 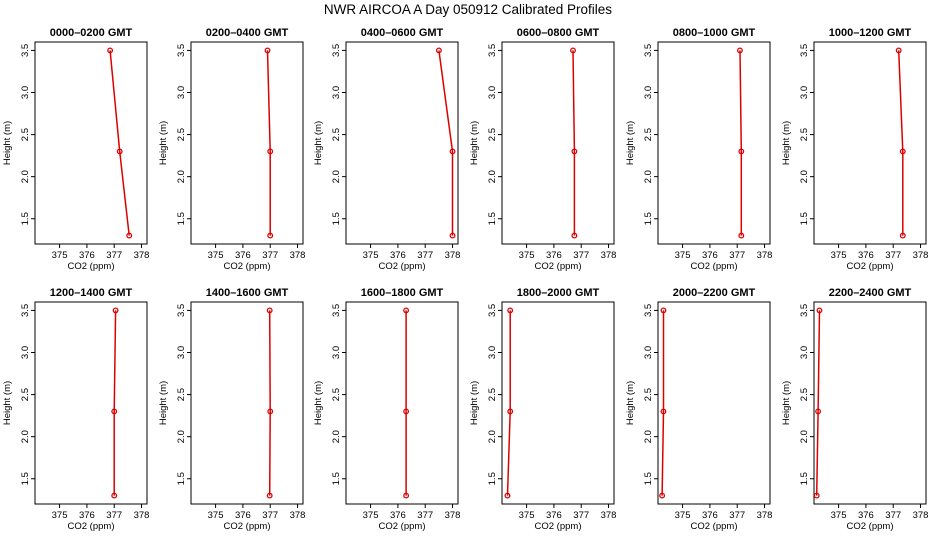 What do you see at coordinates (247, 33) in the screenshot?
I see `panel-title: 0200–0400 GMT` at bounding box center [247, 33].